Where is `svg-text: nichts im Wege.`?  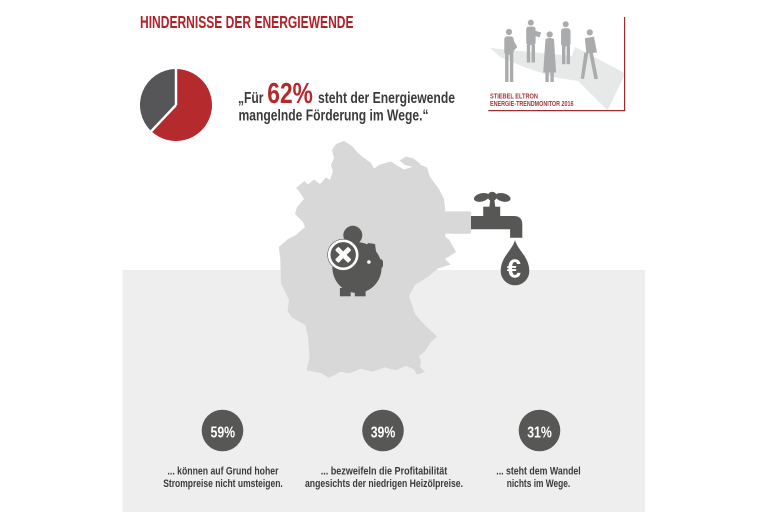
svg-text: nichts im Wege. is located at coordinates (539, 484).